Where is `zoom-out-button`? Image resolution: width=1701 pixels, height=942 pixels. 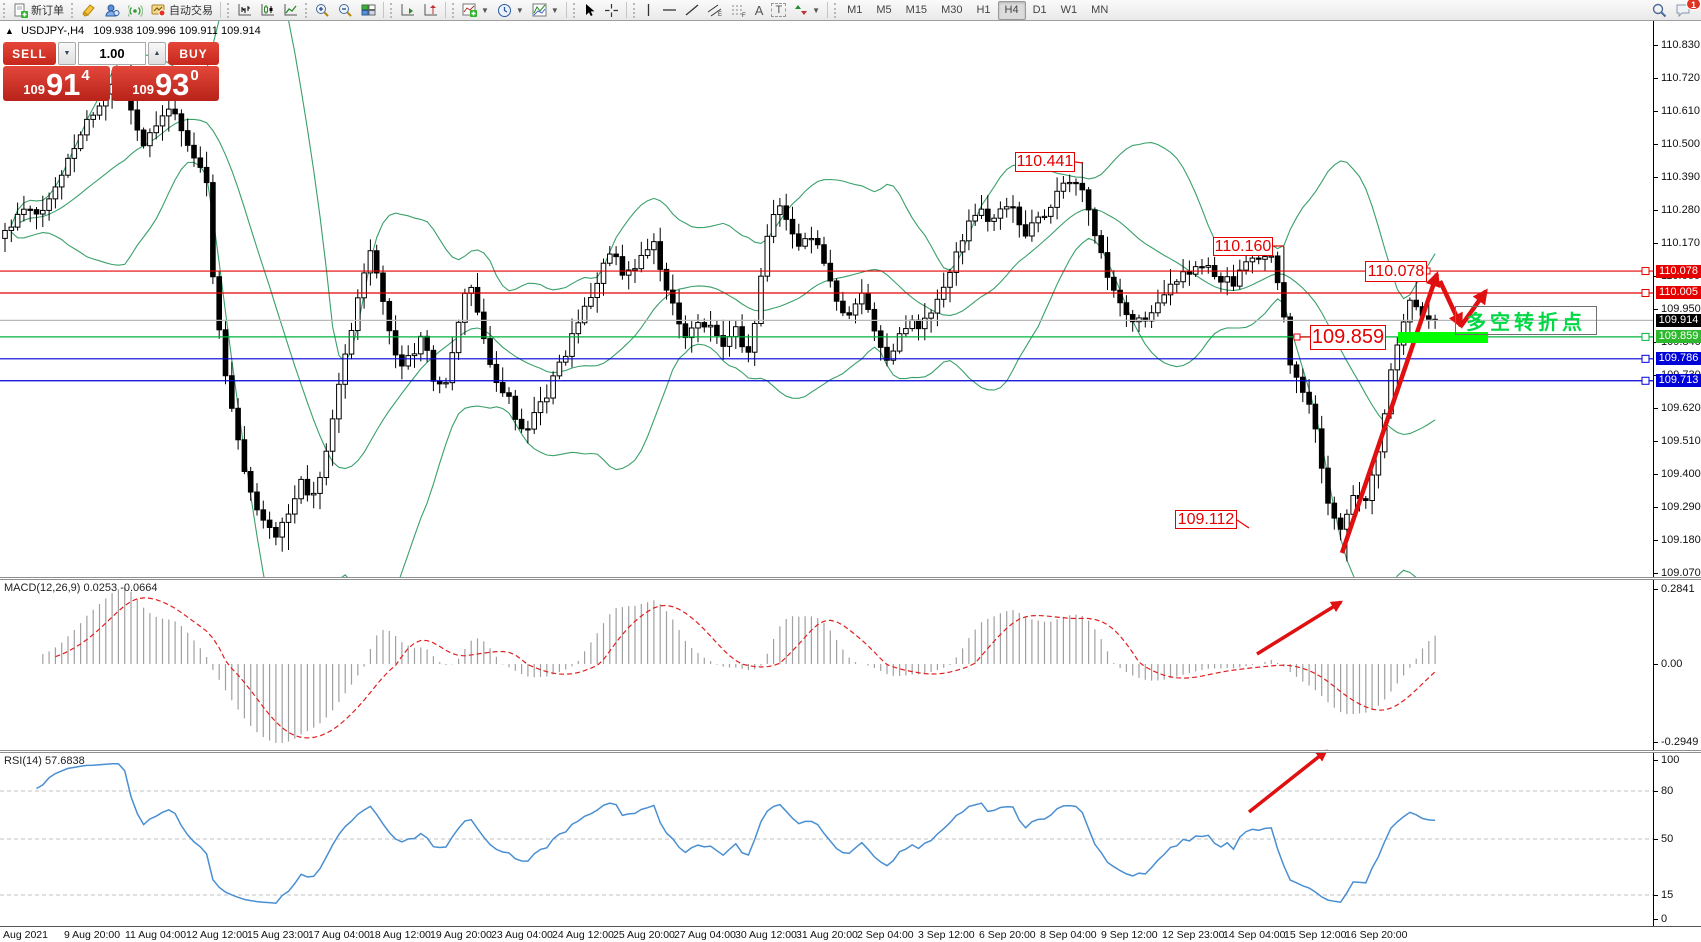
zoom-out-button is located at coordinates (345, 10).